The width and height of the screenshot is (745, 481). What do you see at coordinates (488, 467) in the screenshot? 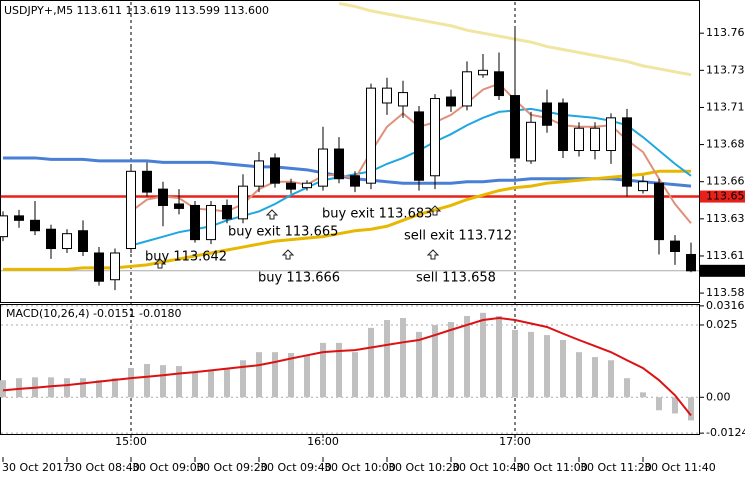
I see `x-tick-label: 30 Oct 10:40` at bounding box center [488, 467].